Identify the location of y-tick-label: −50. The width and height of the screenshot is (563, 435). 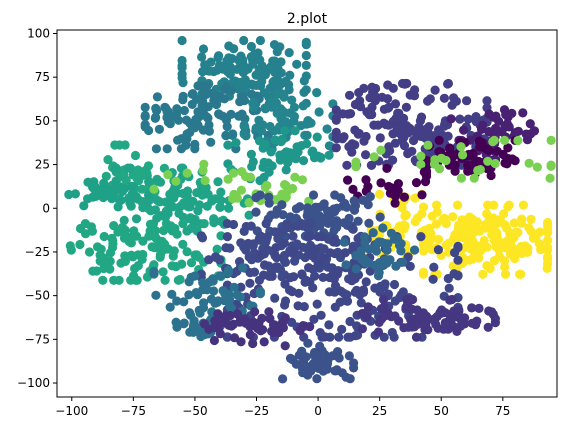
(37, 296).